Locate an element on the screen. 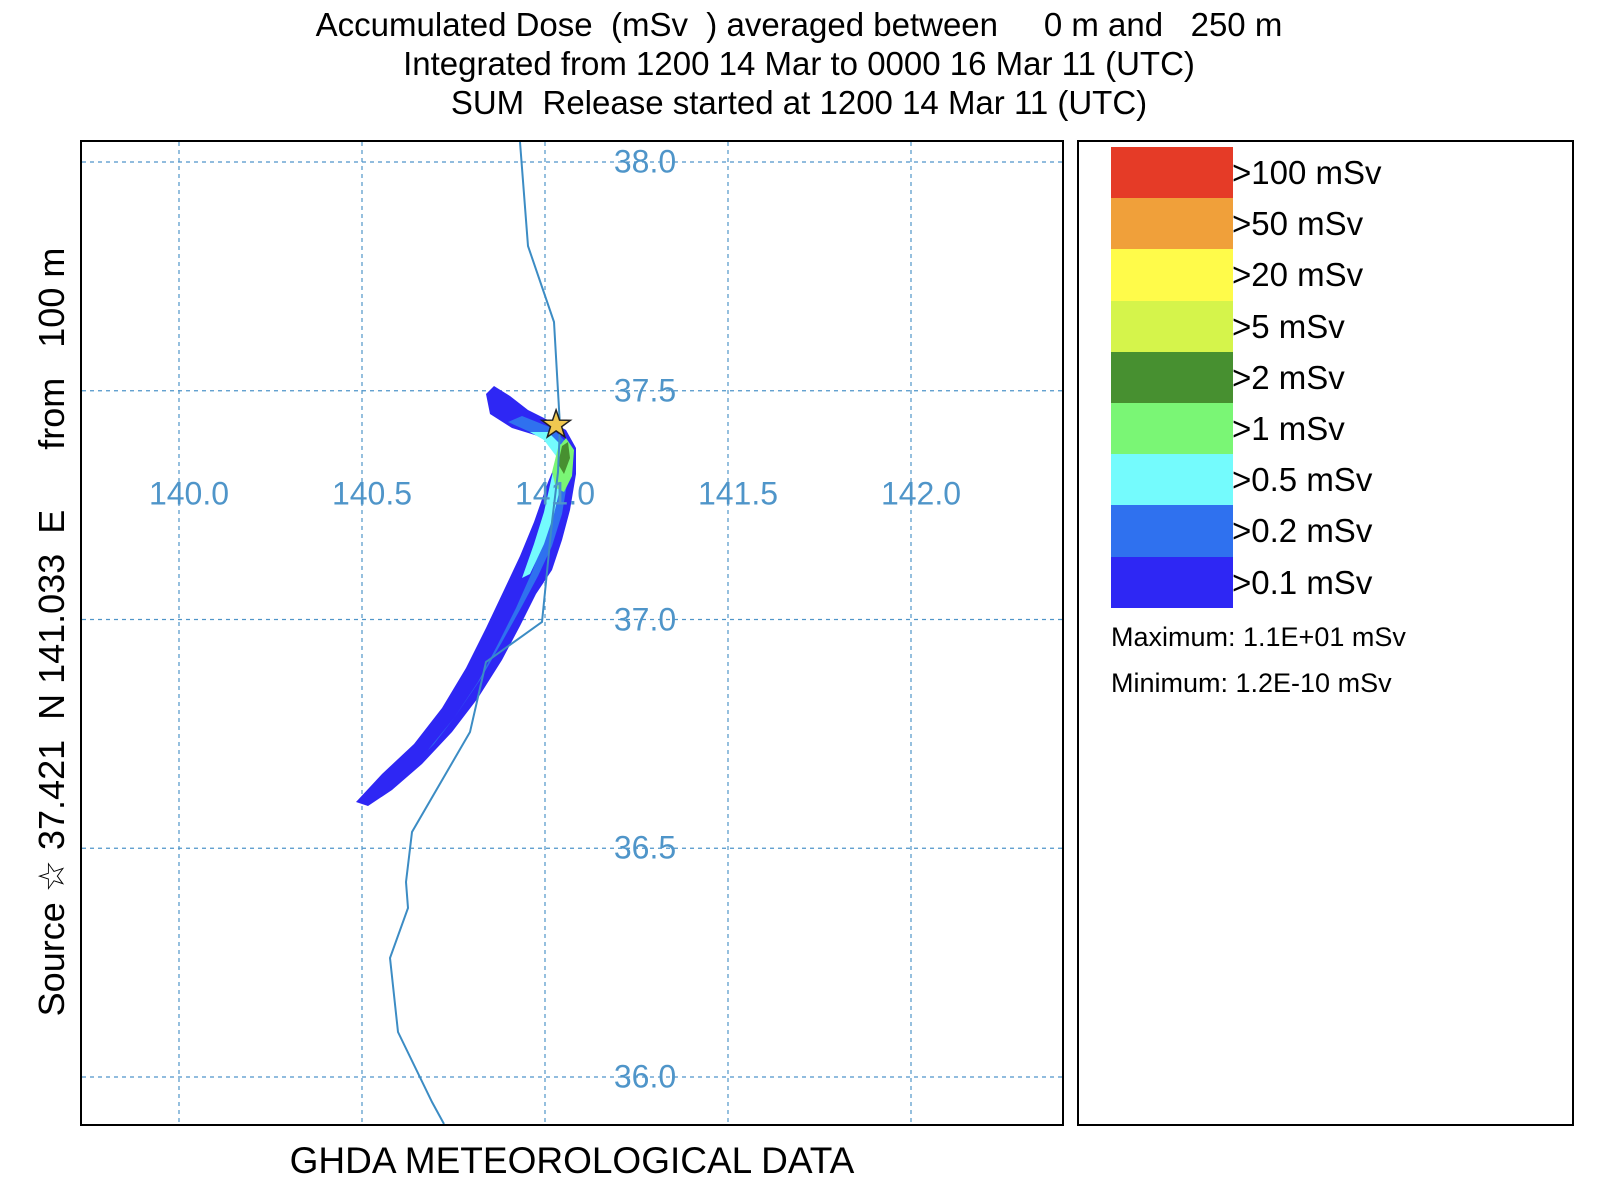 The width and height of the screenshot is (1598, 1190). lat-label: 36.5 is located at coordinates (645, 847).